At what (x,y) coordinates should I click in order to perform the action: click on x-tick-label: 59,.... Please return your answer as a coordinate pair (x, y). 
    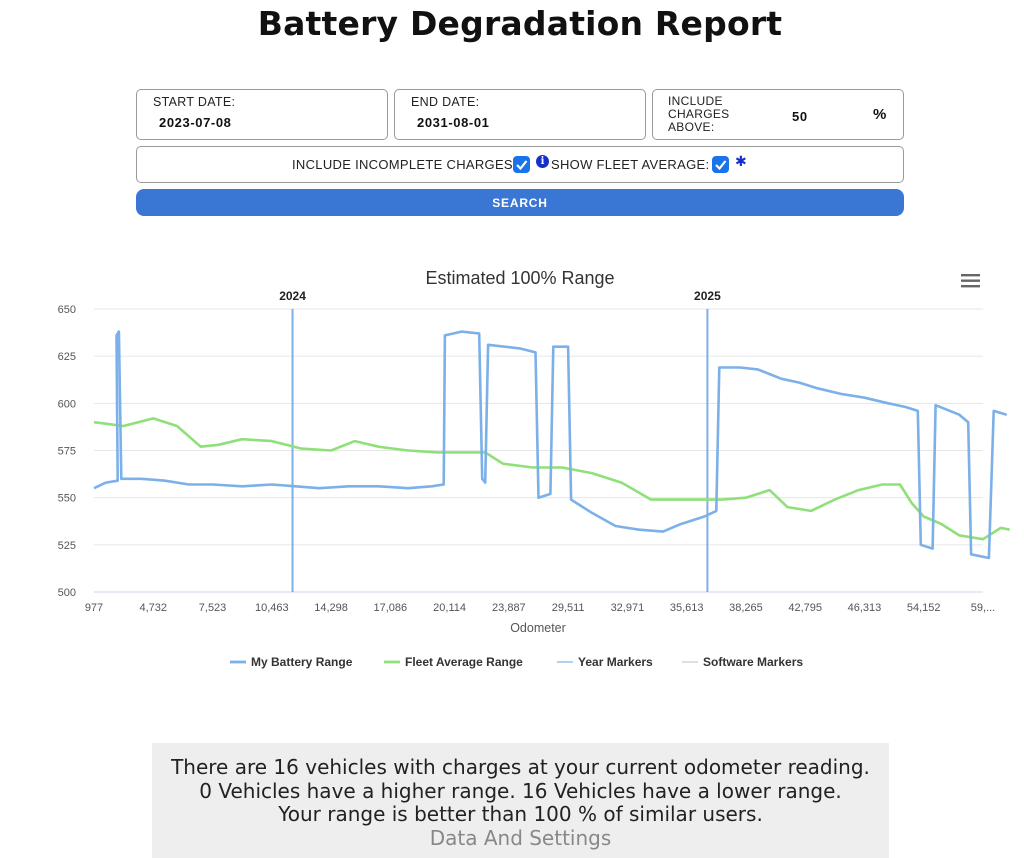
    Looking at the image, I should click on (983, 608).